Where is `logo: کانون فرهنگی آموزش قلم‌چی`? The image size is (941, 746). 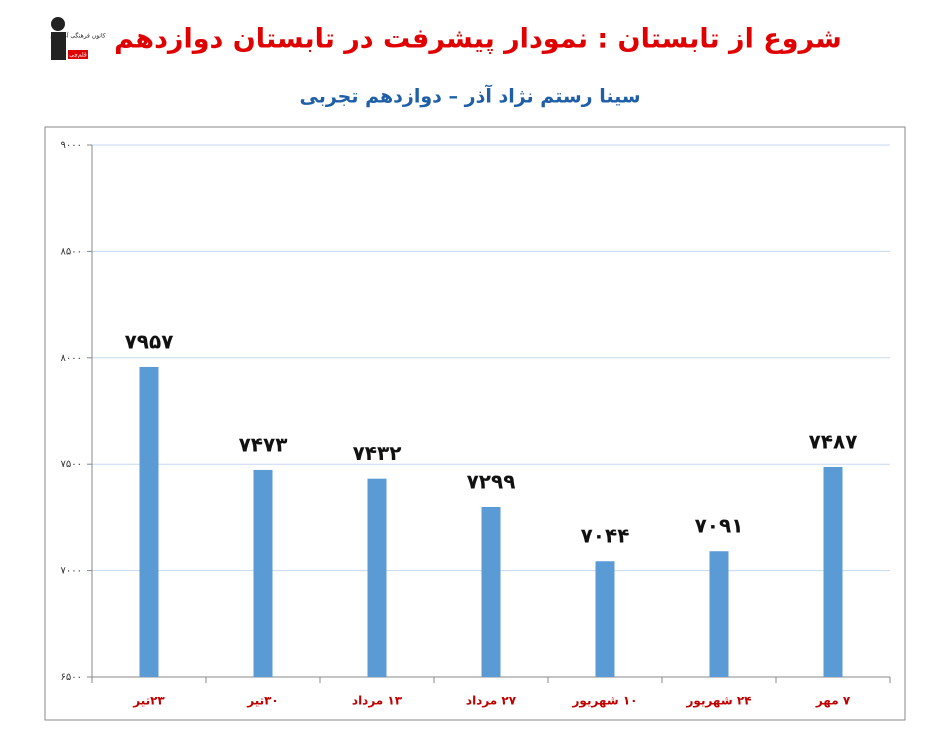 logo: کانون فرهنگی آموزش قلم‌چی is located at coordinates (77, 38).